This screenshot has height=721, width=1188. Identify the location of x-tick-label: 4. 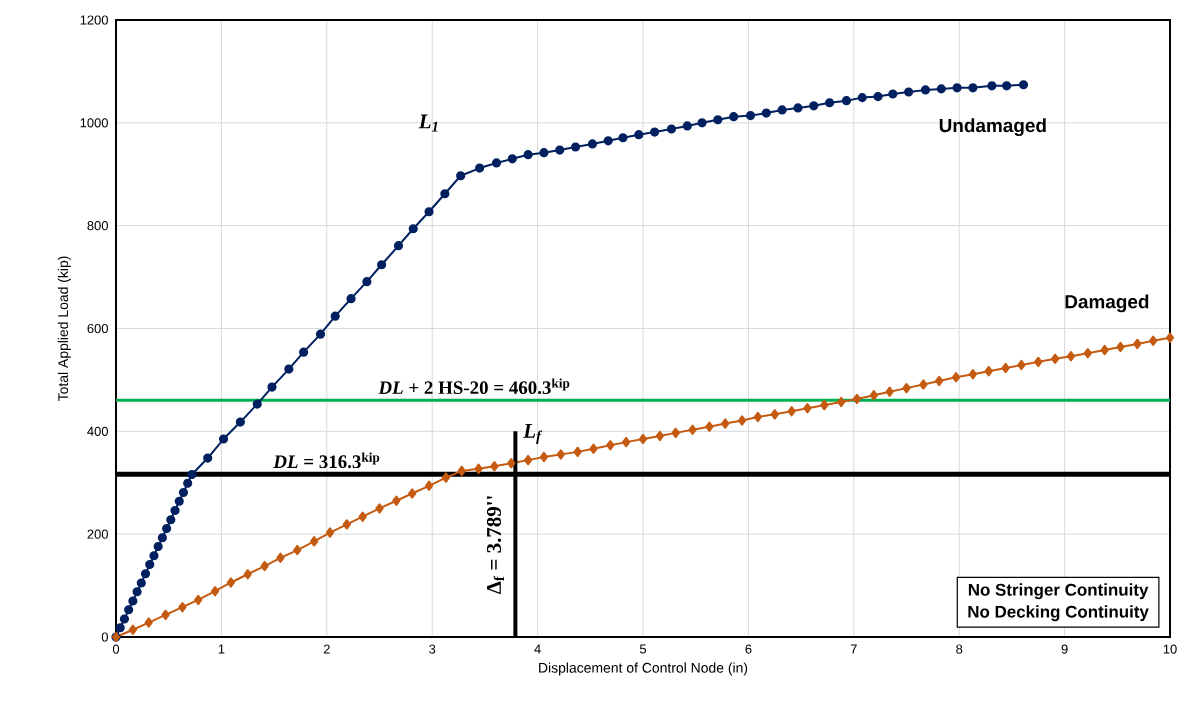
(537, 649).